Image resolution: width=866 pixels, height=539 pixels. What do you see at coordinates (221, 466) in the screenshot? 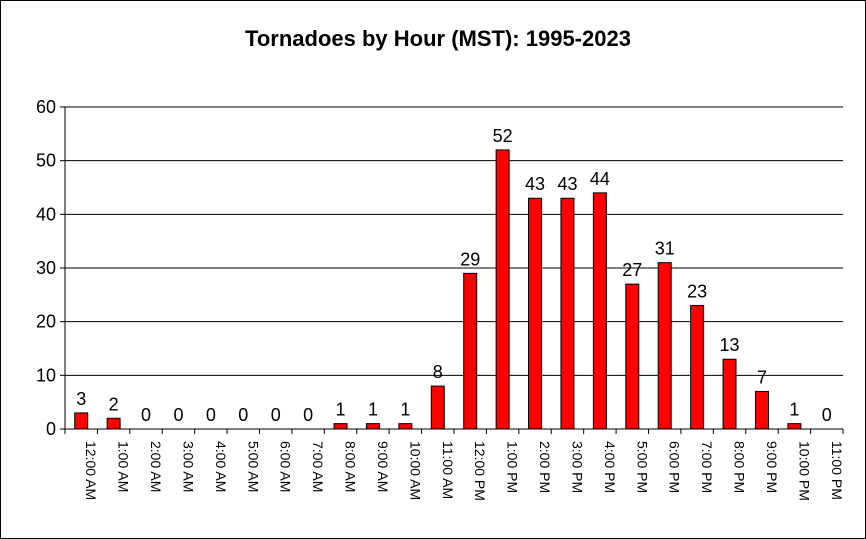
I see `x-tick-label: 4:00 AM` at bounding box center [221, 466].